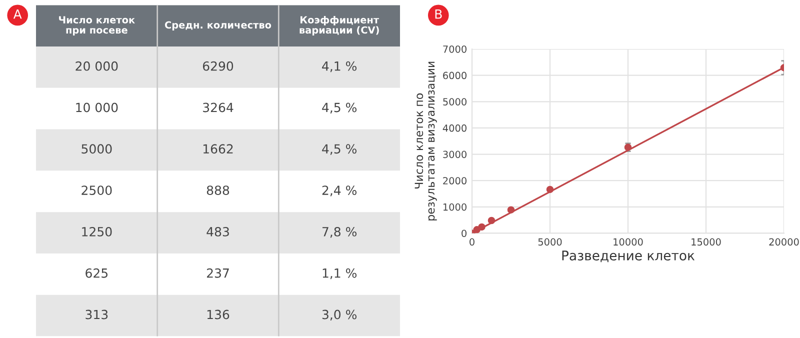  I want to click on x-tick-label: 5000, so click(550, 242).